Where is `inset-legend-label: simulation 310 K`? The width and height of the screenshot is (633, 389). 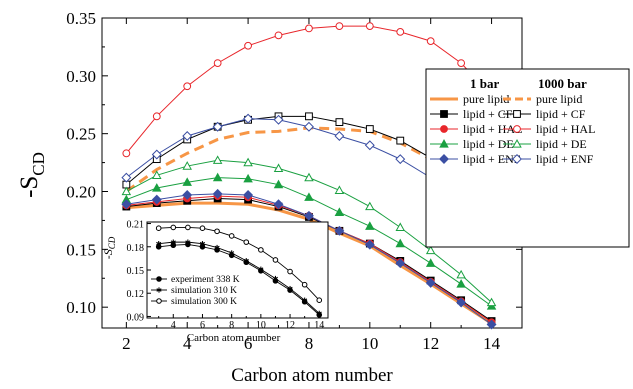
inset-legend-label: simulation 310 K is located at coordinates (204, 291).